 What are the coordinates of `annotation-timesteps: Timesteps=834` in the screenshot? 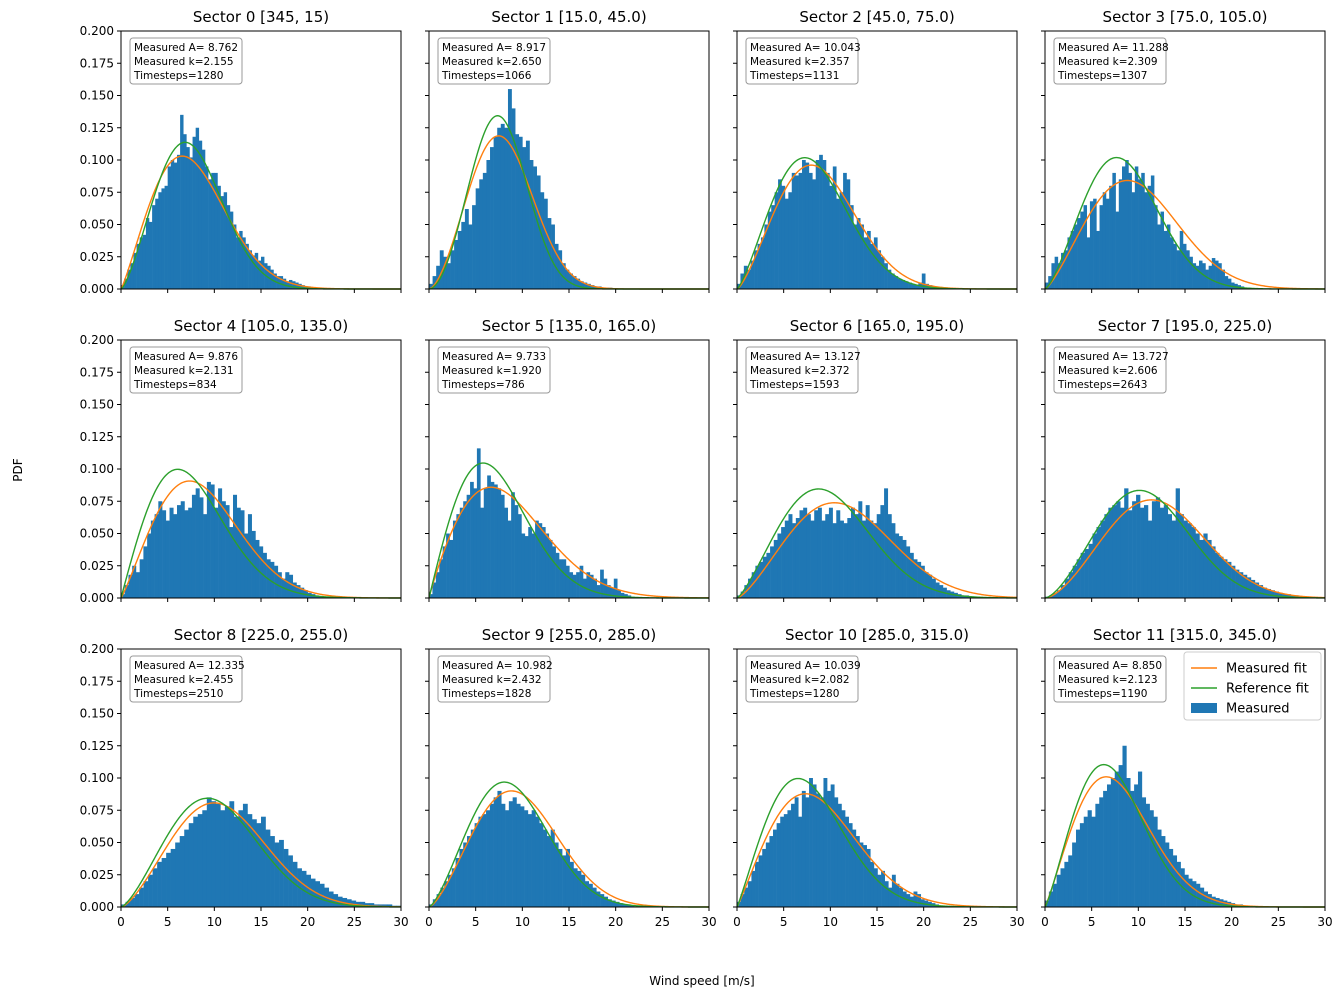 It's located at (175, 385).